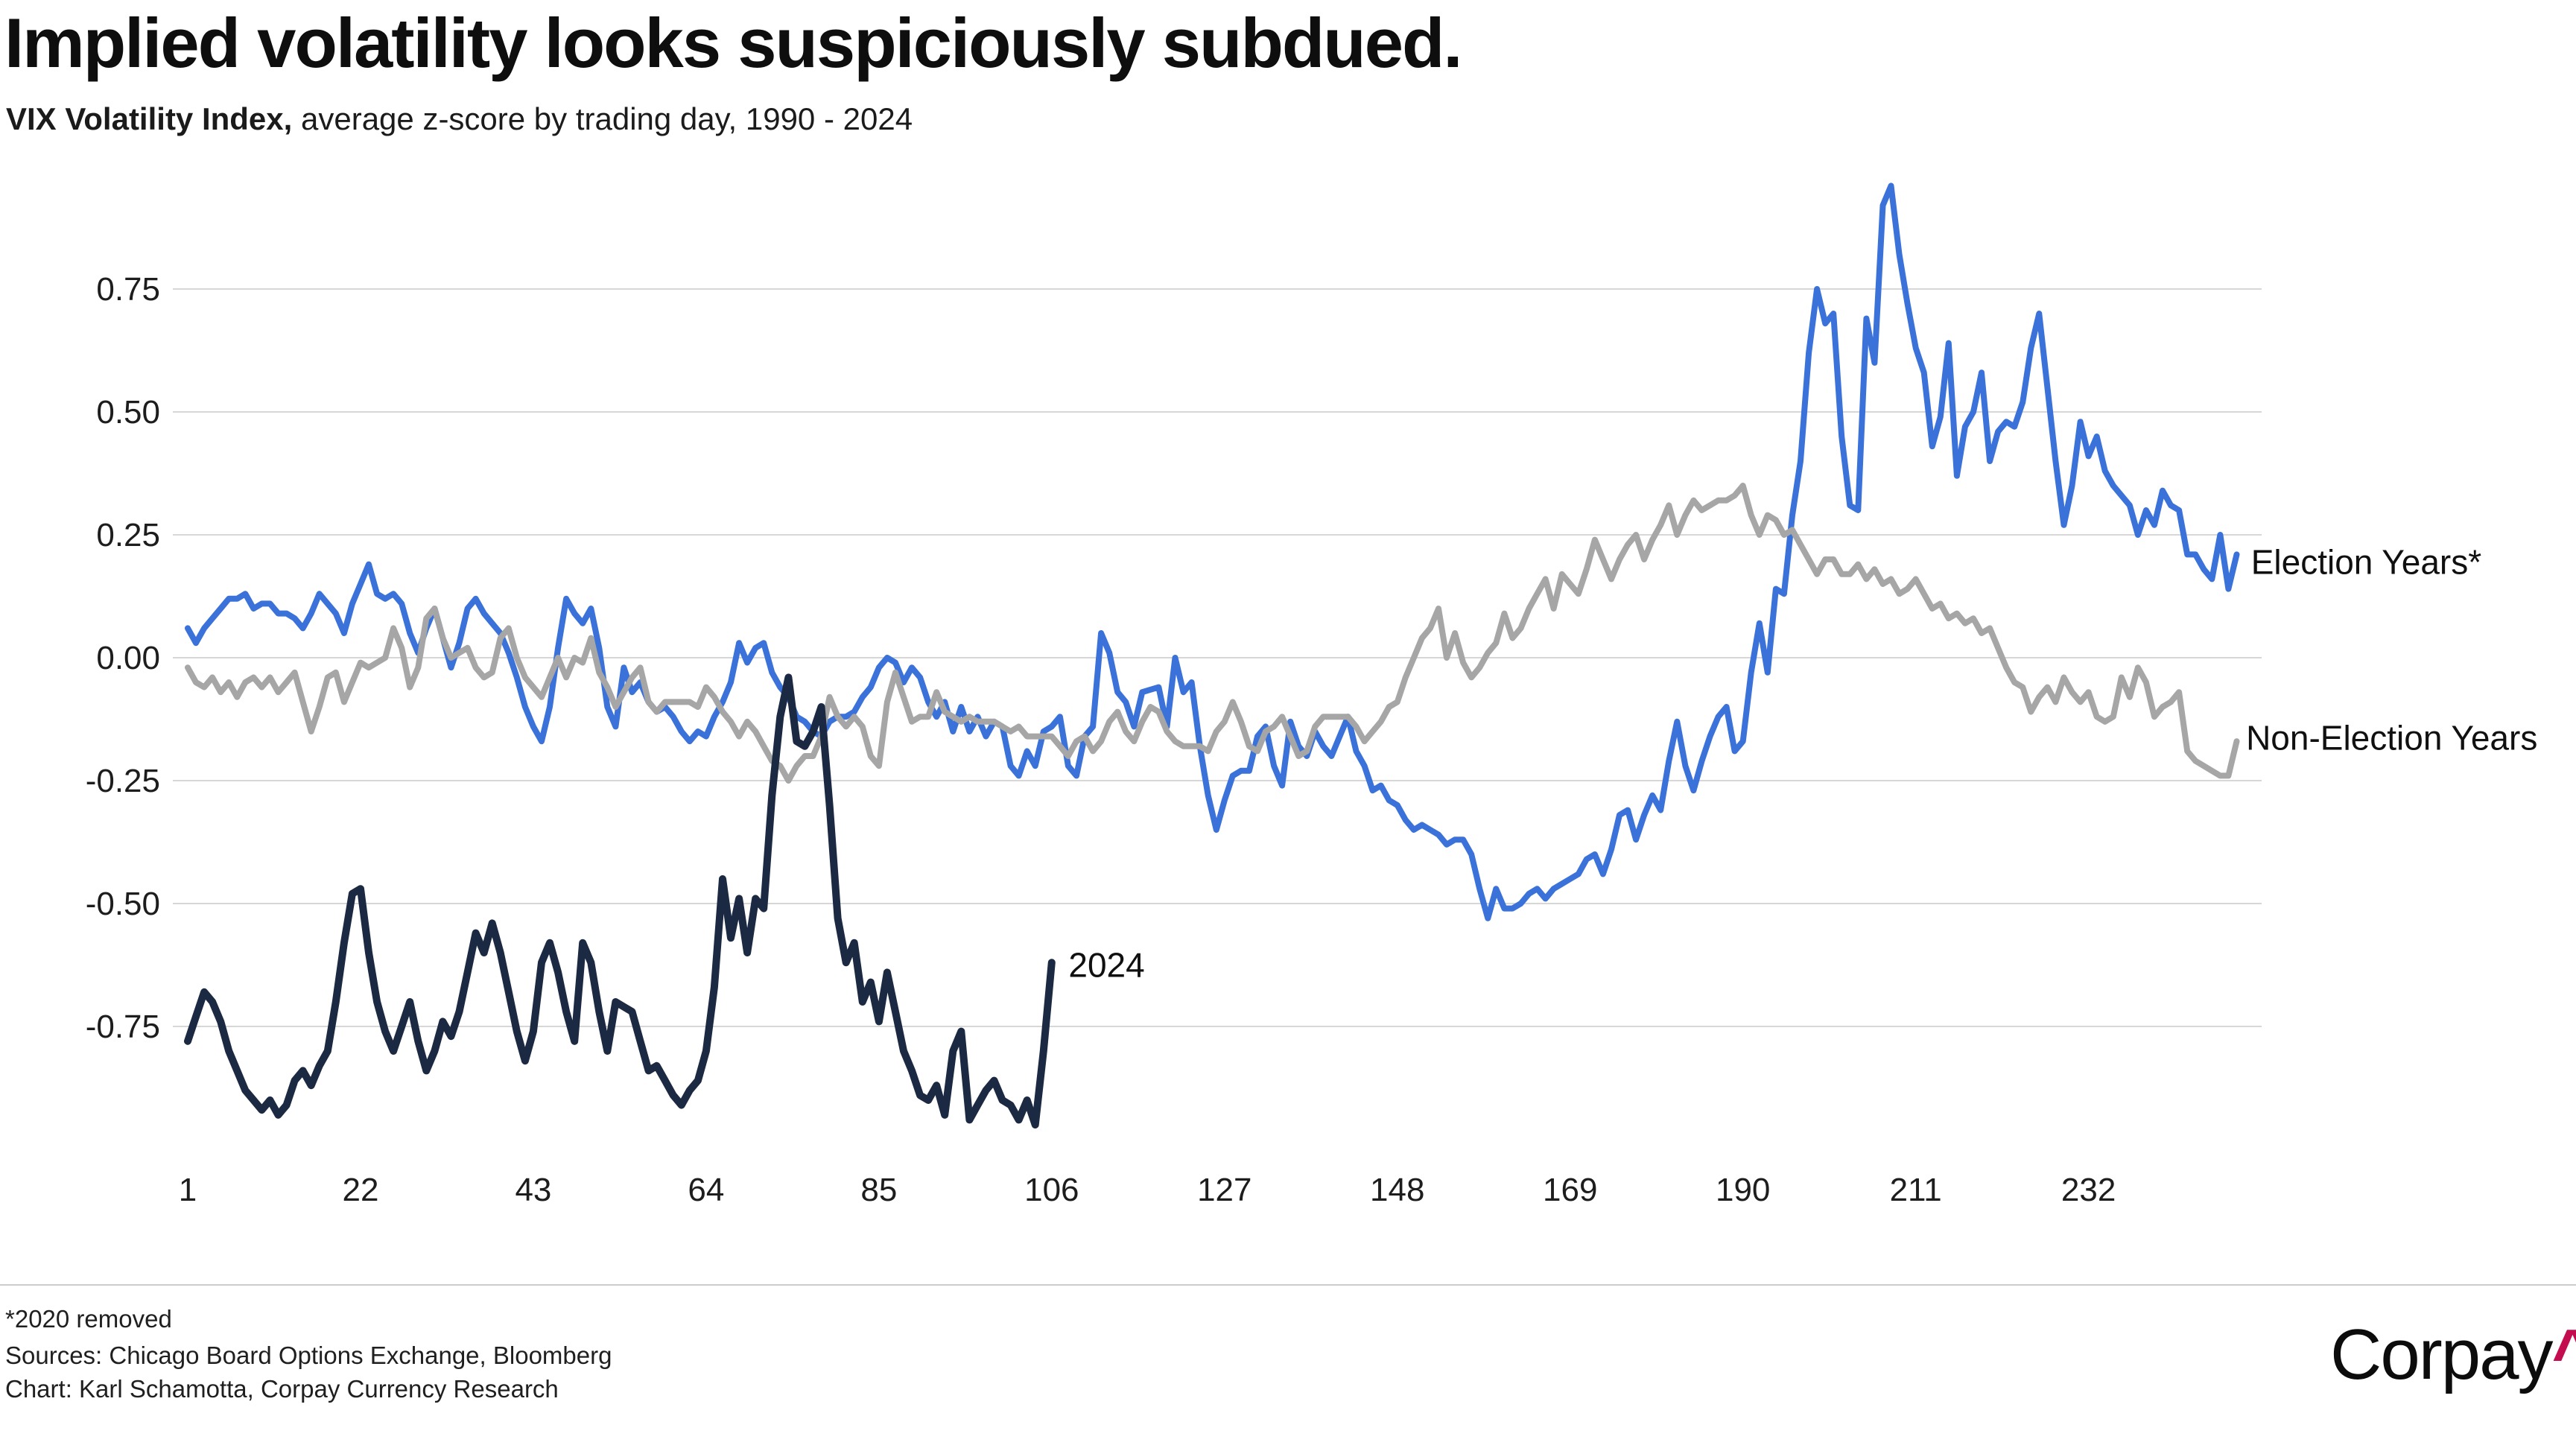 The height and width of the screenshot is (1454, 2576). What do you see at coordinates (533, 1190) in the screenshot?
I see `x-axis-tick-label: 43` at bounding box center [533, 1190].